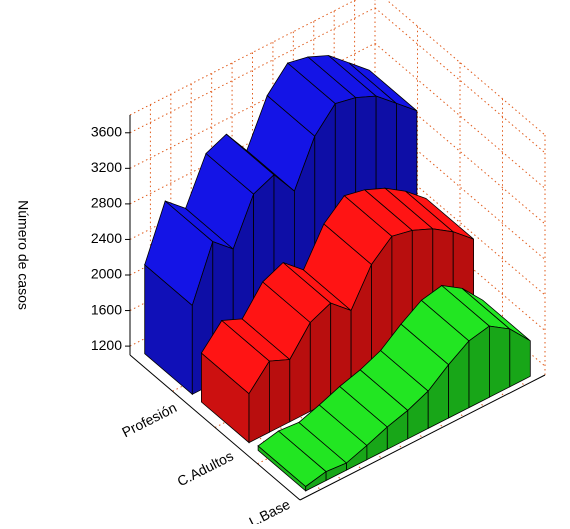 The image size is (570, 529). Describe the element at coordinates (204, 469) in the screenshot. I see `legend-label: C.Adultos` at that location.